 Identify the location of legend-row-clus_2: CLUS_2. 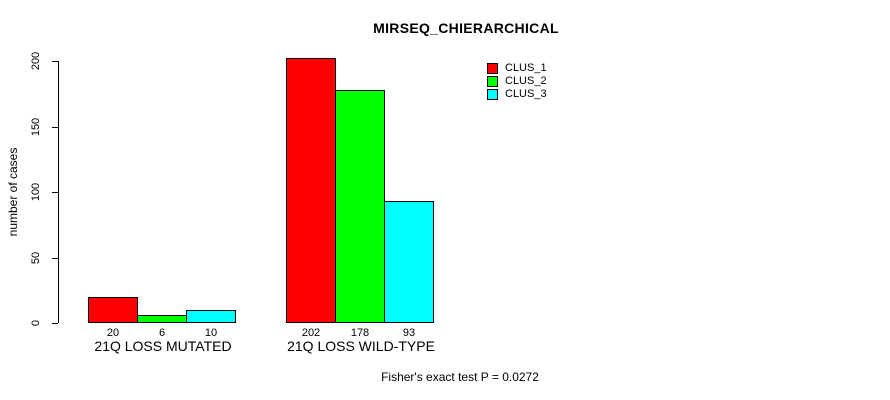
(517, 81).